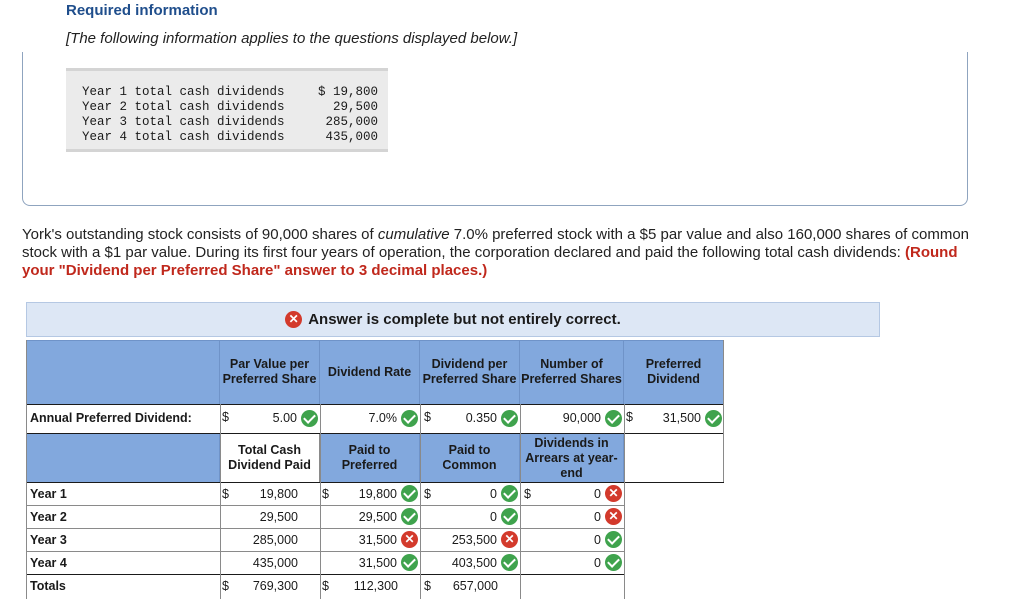  Describe the element at coordinates (294, 319) in the screenshot. I see `incorrect-icon: ✕` at that location.